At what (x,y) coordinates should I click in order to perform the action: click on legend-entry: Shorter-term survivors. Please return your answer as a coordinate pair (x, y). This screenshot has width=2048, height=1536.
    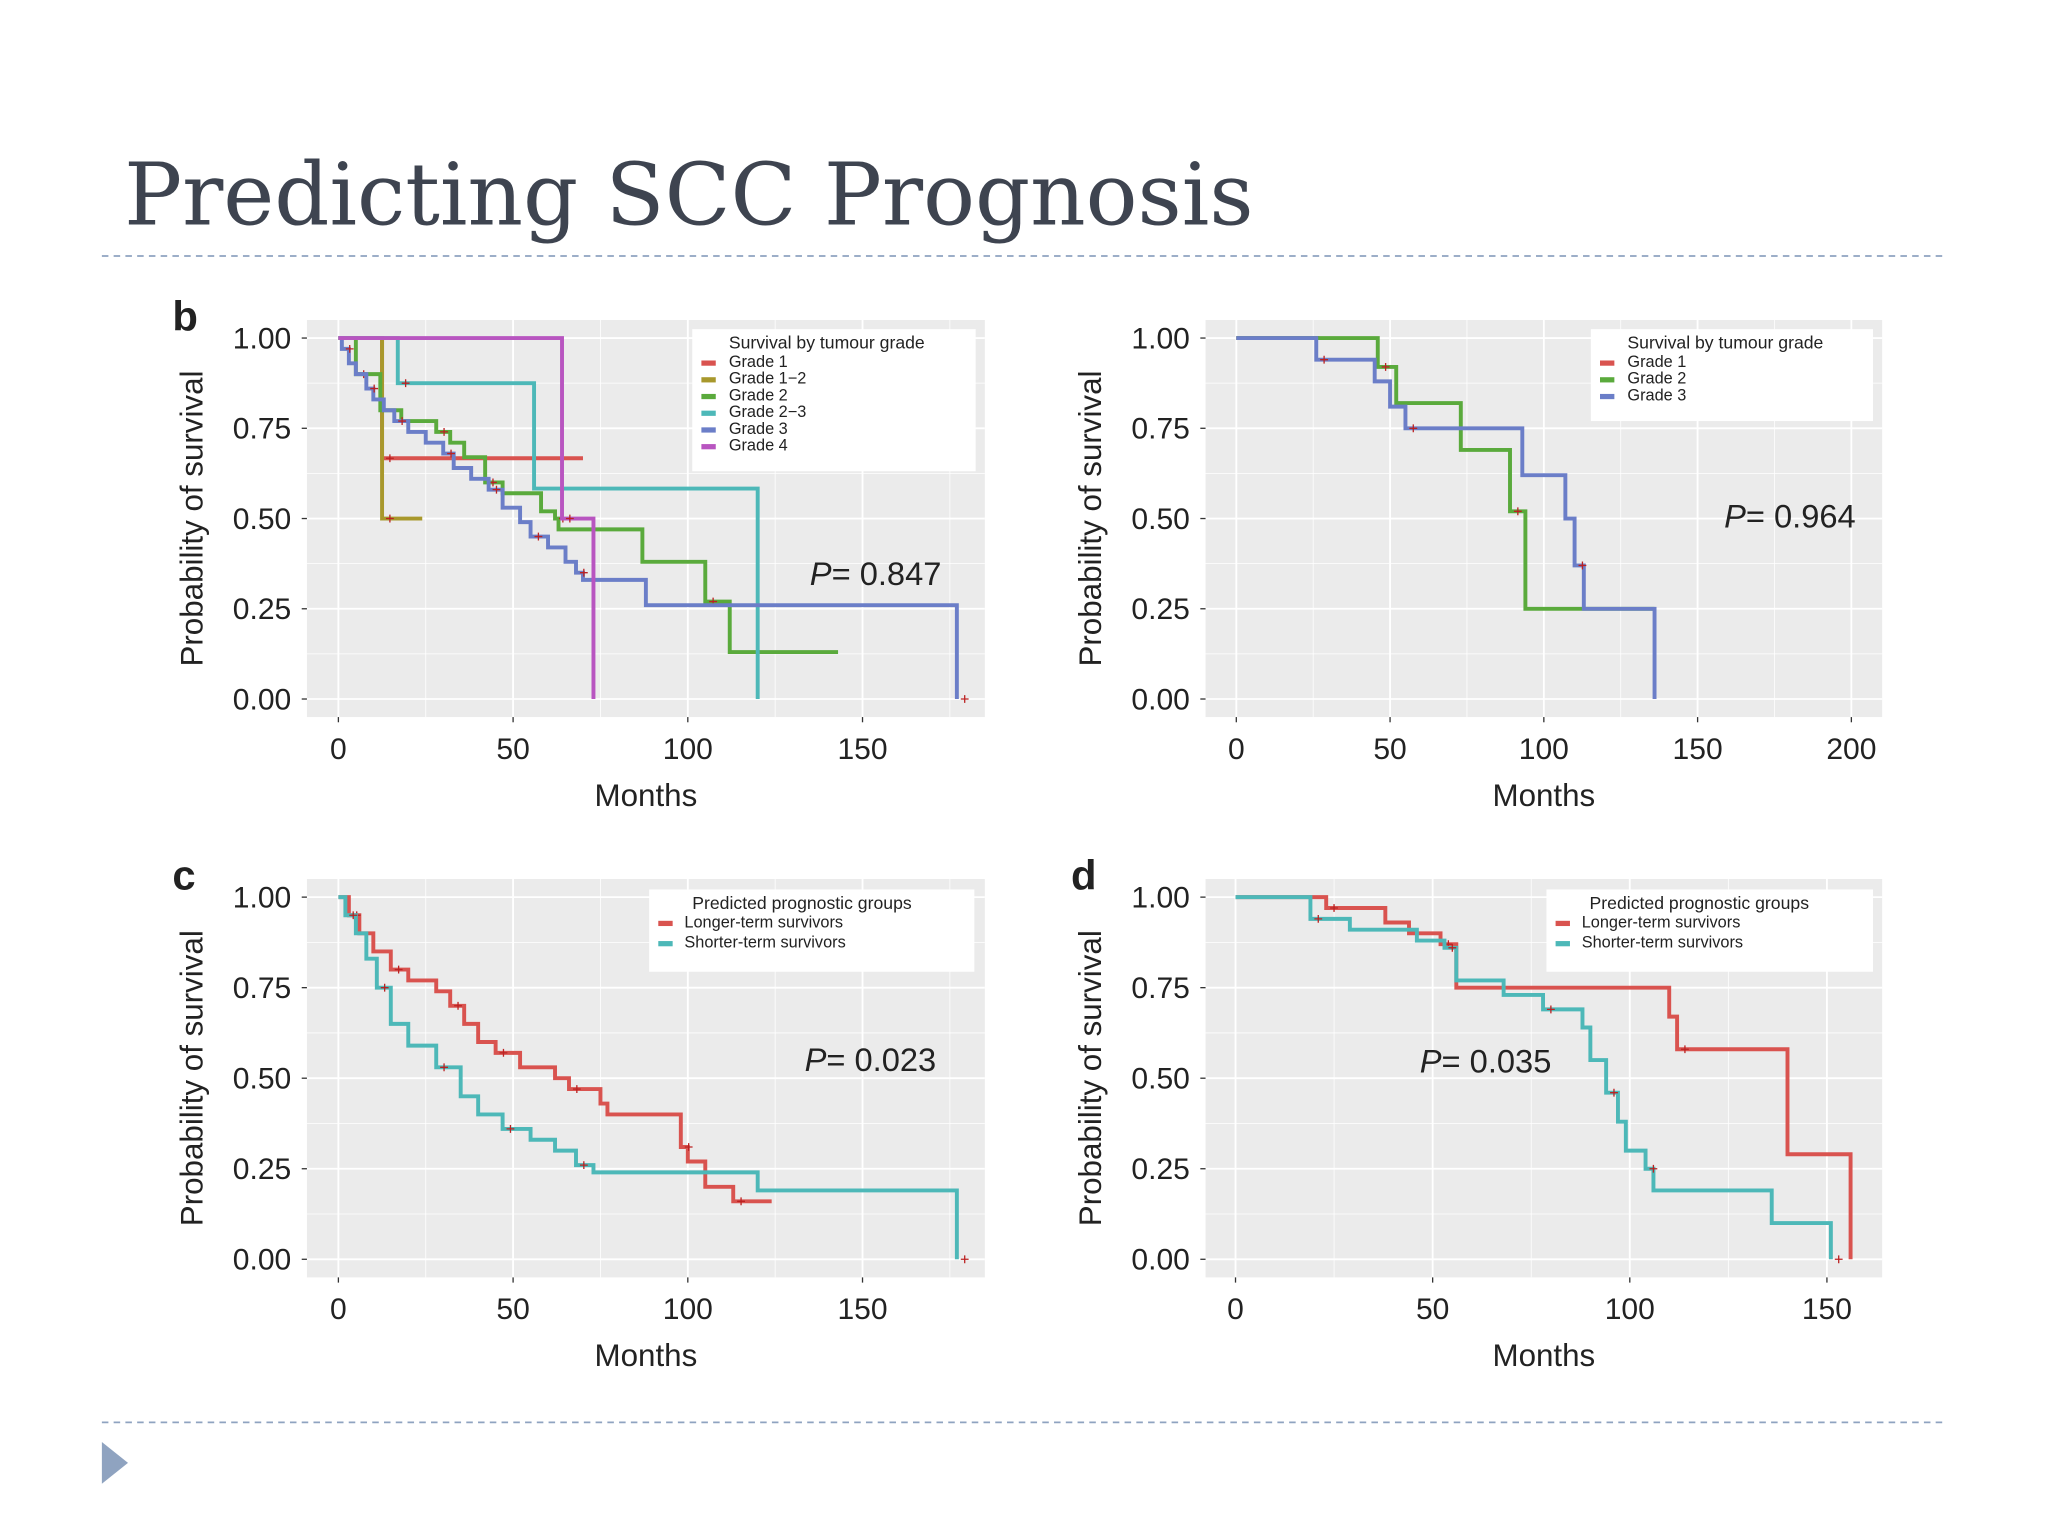
    Looking at the image, I should click on (764, 943).